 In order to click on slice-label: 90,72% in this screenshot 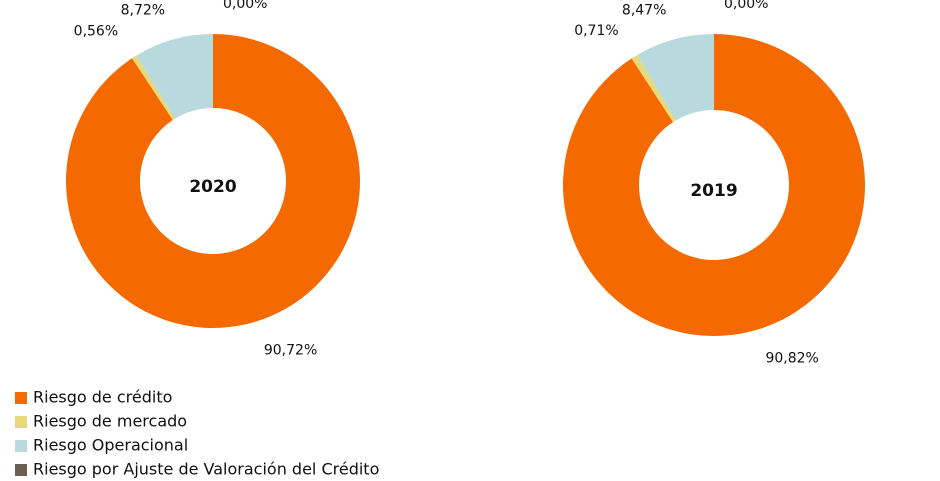, I will do `click(290, 351)`.